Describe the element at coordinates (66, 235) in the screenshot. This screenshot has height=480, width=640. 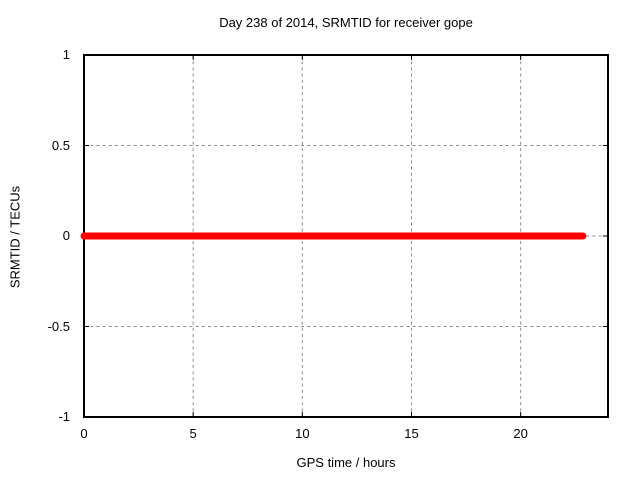
I see `y-tick-label: 0` at that location.